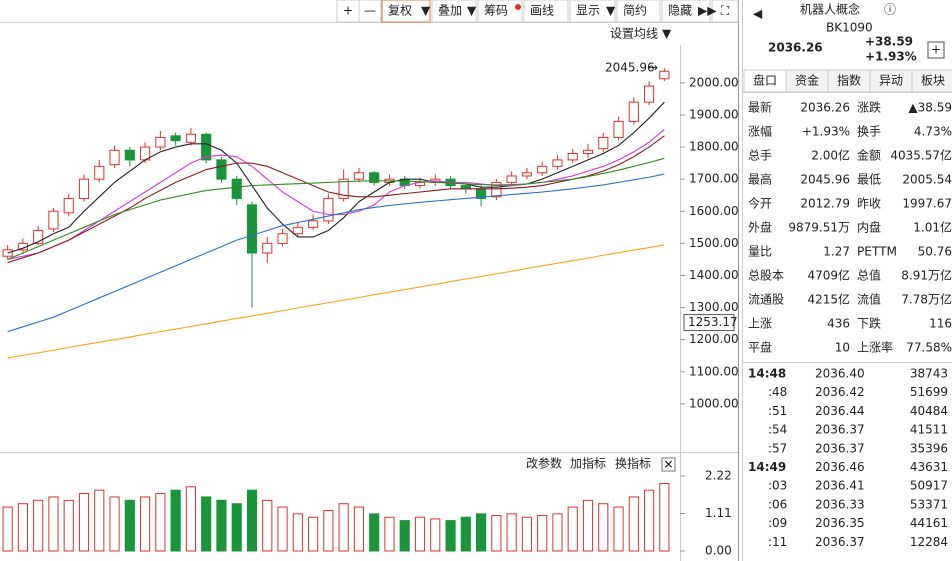  I want to click on stat-value: 9879.51万, so click(819, 228).